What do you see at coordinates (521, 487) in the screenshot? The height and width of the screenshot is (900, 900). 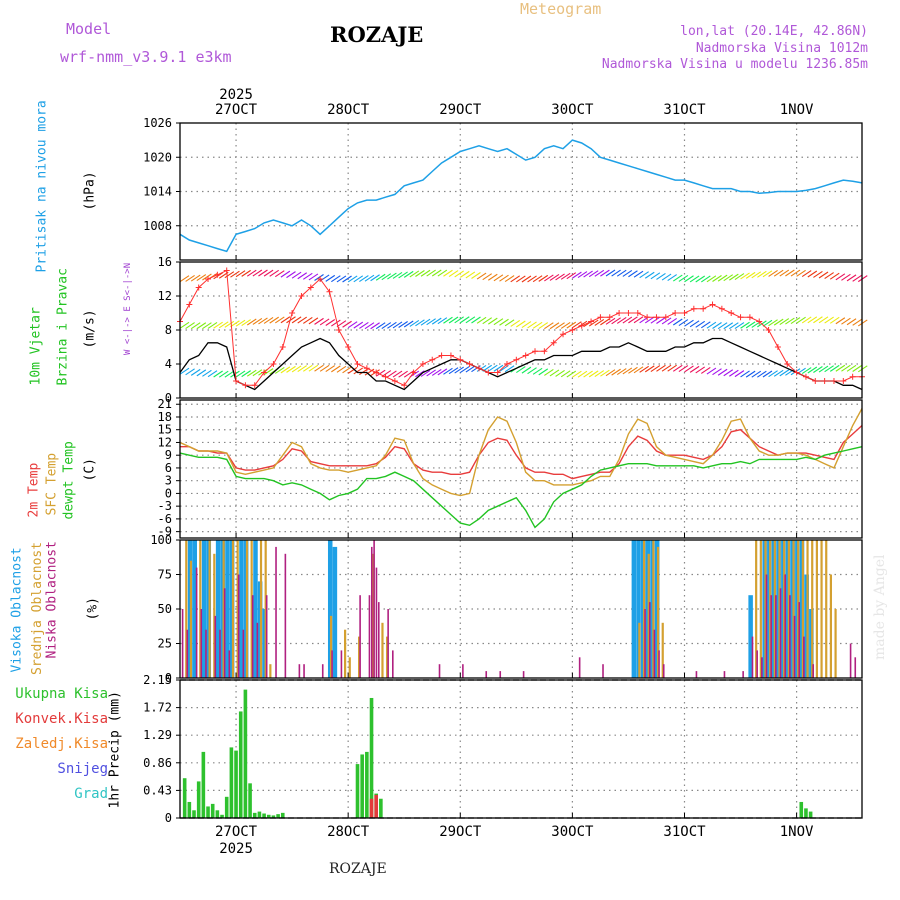 I see `dewpt-line` at bounding box center [521, 487].